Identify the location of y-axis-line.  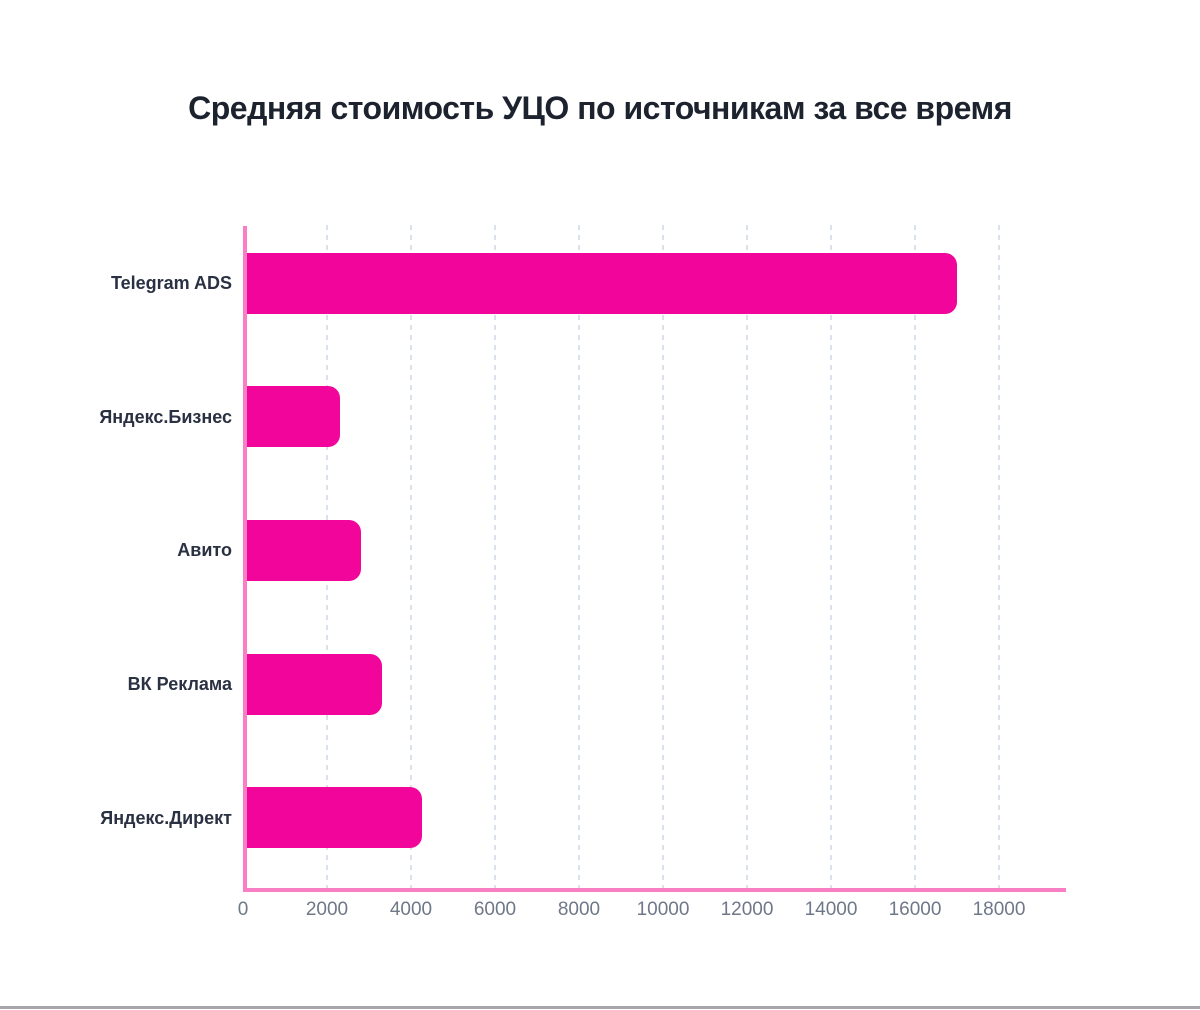
(245, 559).